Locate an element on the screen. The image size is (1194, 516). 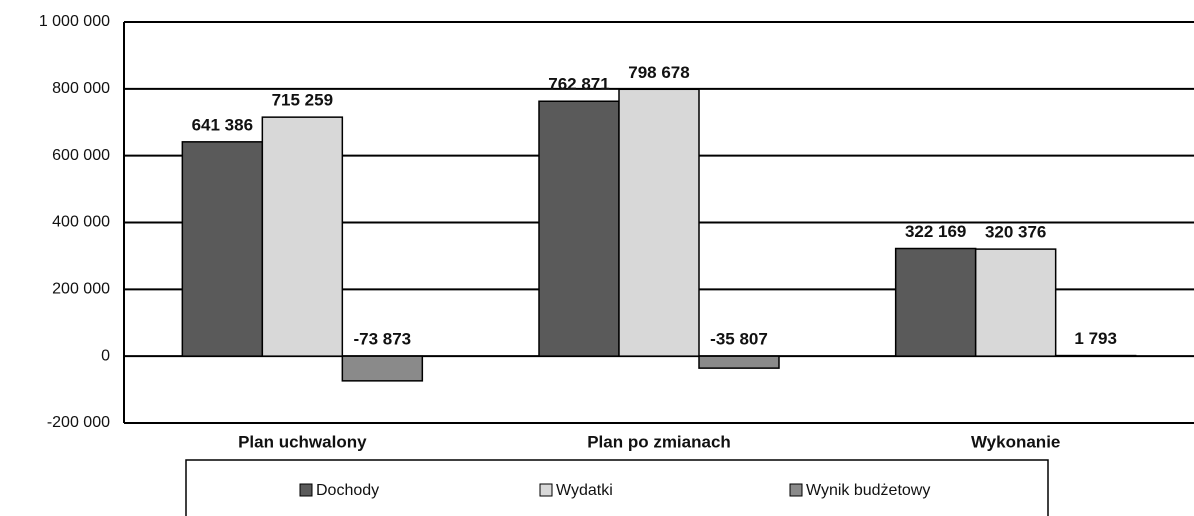
value-label: -73 873 is located at coordinates (382, 339).